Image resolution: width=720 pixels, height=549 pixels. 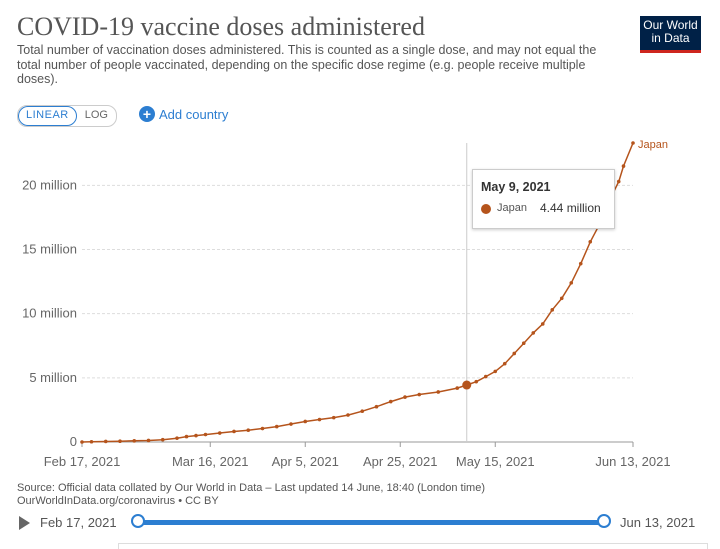 What do you see at coordinates (467, 385) in the screenshot?
I see `highlight-point` at bounding box center [467, 385].